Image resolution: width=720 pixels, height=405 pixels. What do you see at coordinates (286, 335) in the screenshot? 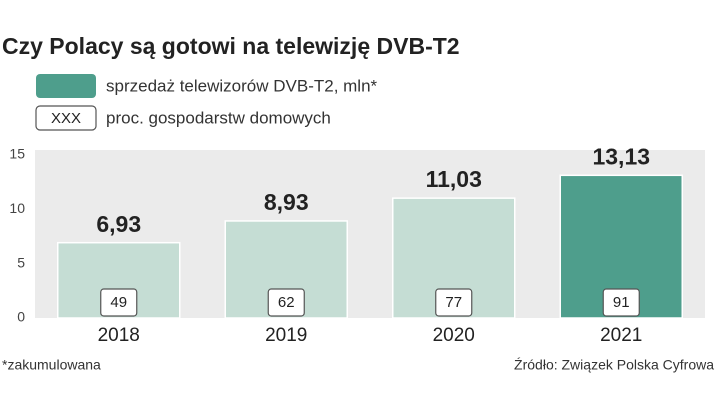
I see `x-tick-label: 2019` at bounding box center [286, 335].